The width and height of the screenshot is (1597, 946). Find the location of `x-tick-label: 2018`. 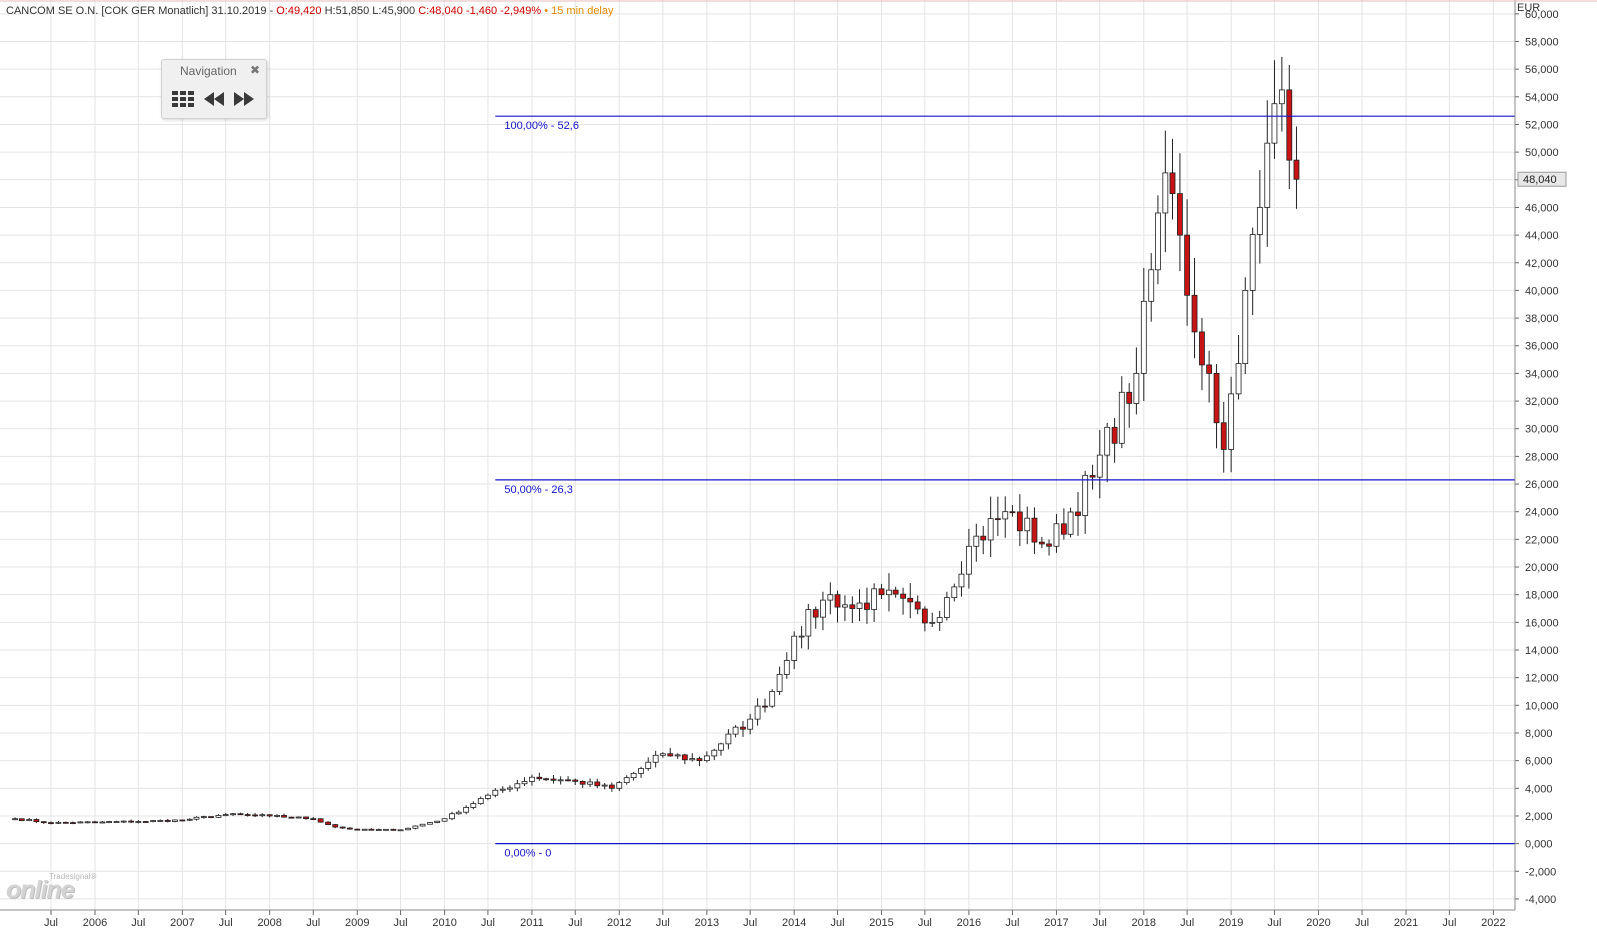

x-tick-label: 2018 is located at coordinates (1144, 923).